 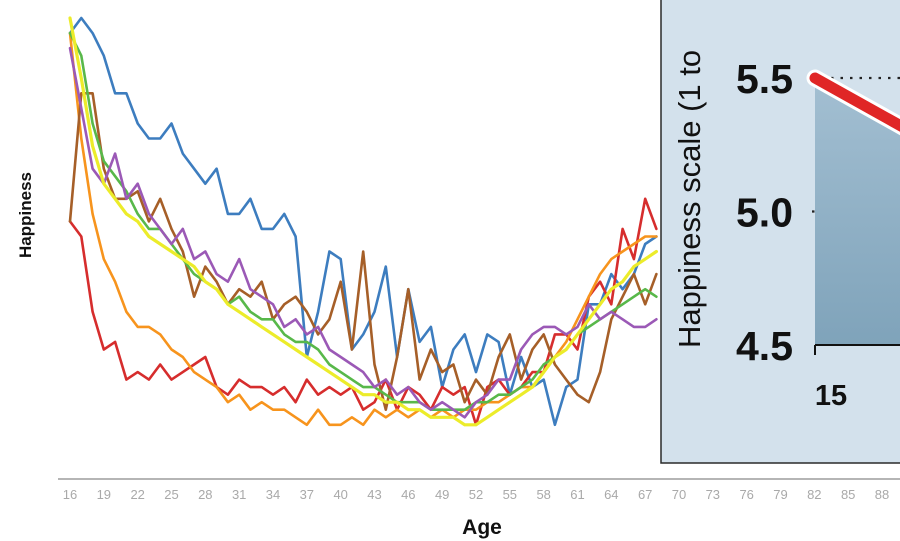 What do you see at coordinates (25, 215) in the screenshot?
I see `y-axis-title: Happiness` at bounding box center [25, 215].